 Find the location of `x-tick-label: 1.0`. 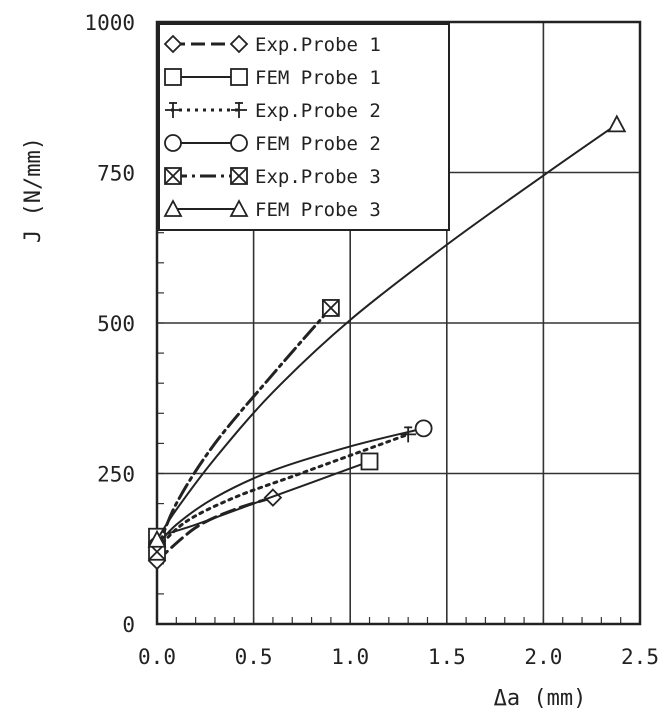

x-tick-label: 1.0 is located at coordinates (350, 657).